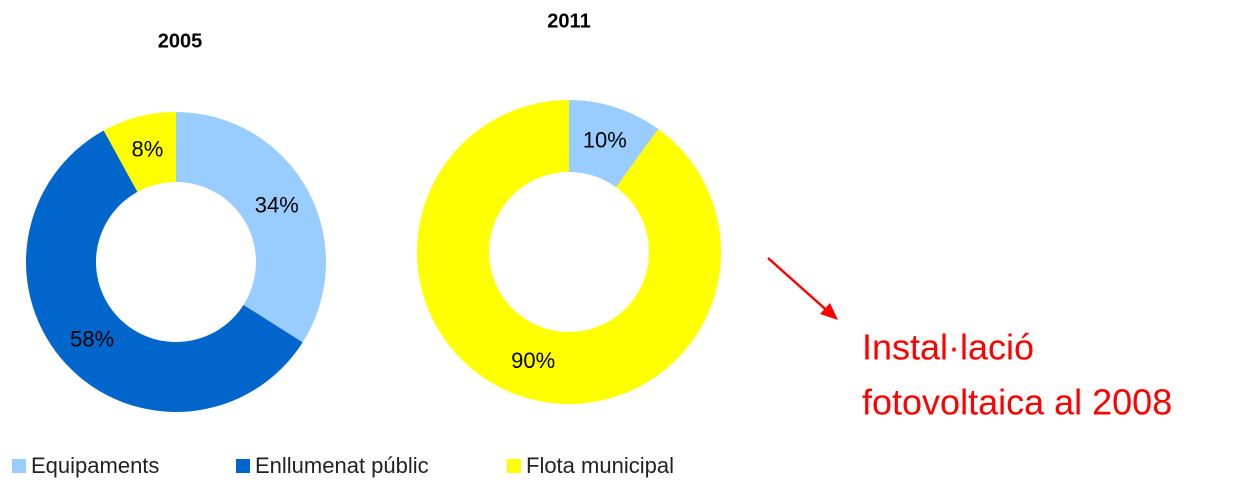 The width and height of the screenshot is (1233, 492). I want to click on data-label: 34%, so click(277, 204).